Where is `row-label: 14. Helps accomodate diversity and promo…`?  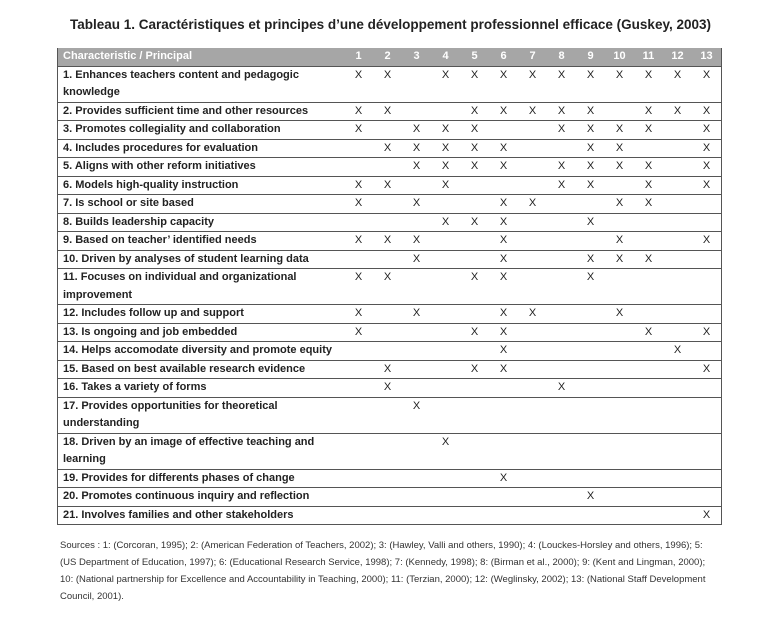
row-label: 14. Helps accomodate diversity and promo… is located at coordinates (200, 351).